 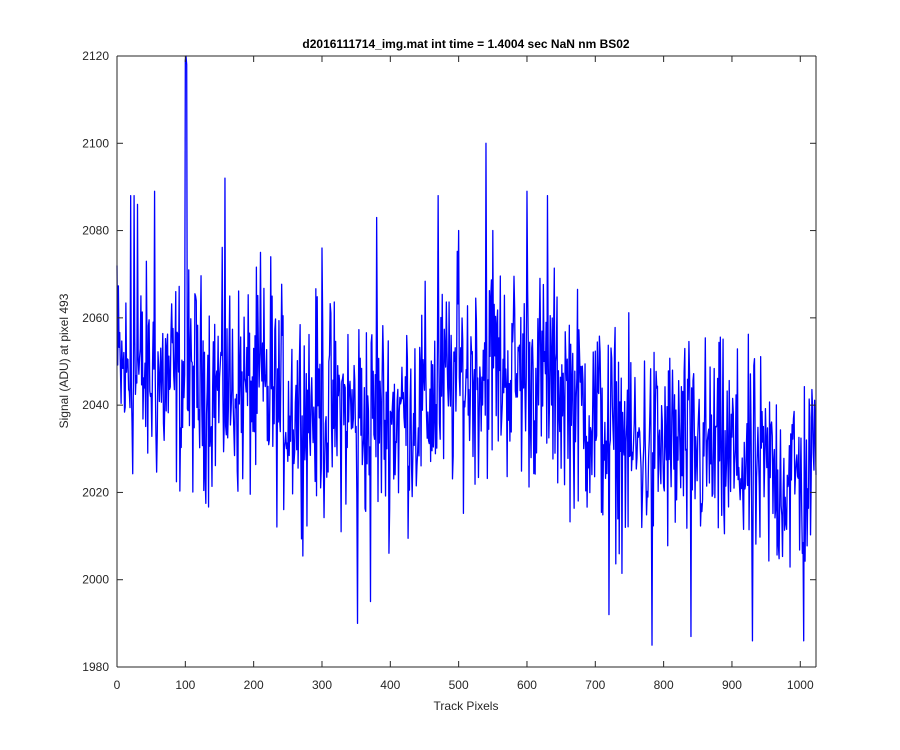 What do you see at coordinates (95, 667) in the screenshot?
I see `y-tick-label: 1980` at bounding box center [95, 667].